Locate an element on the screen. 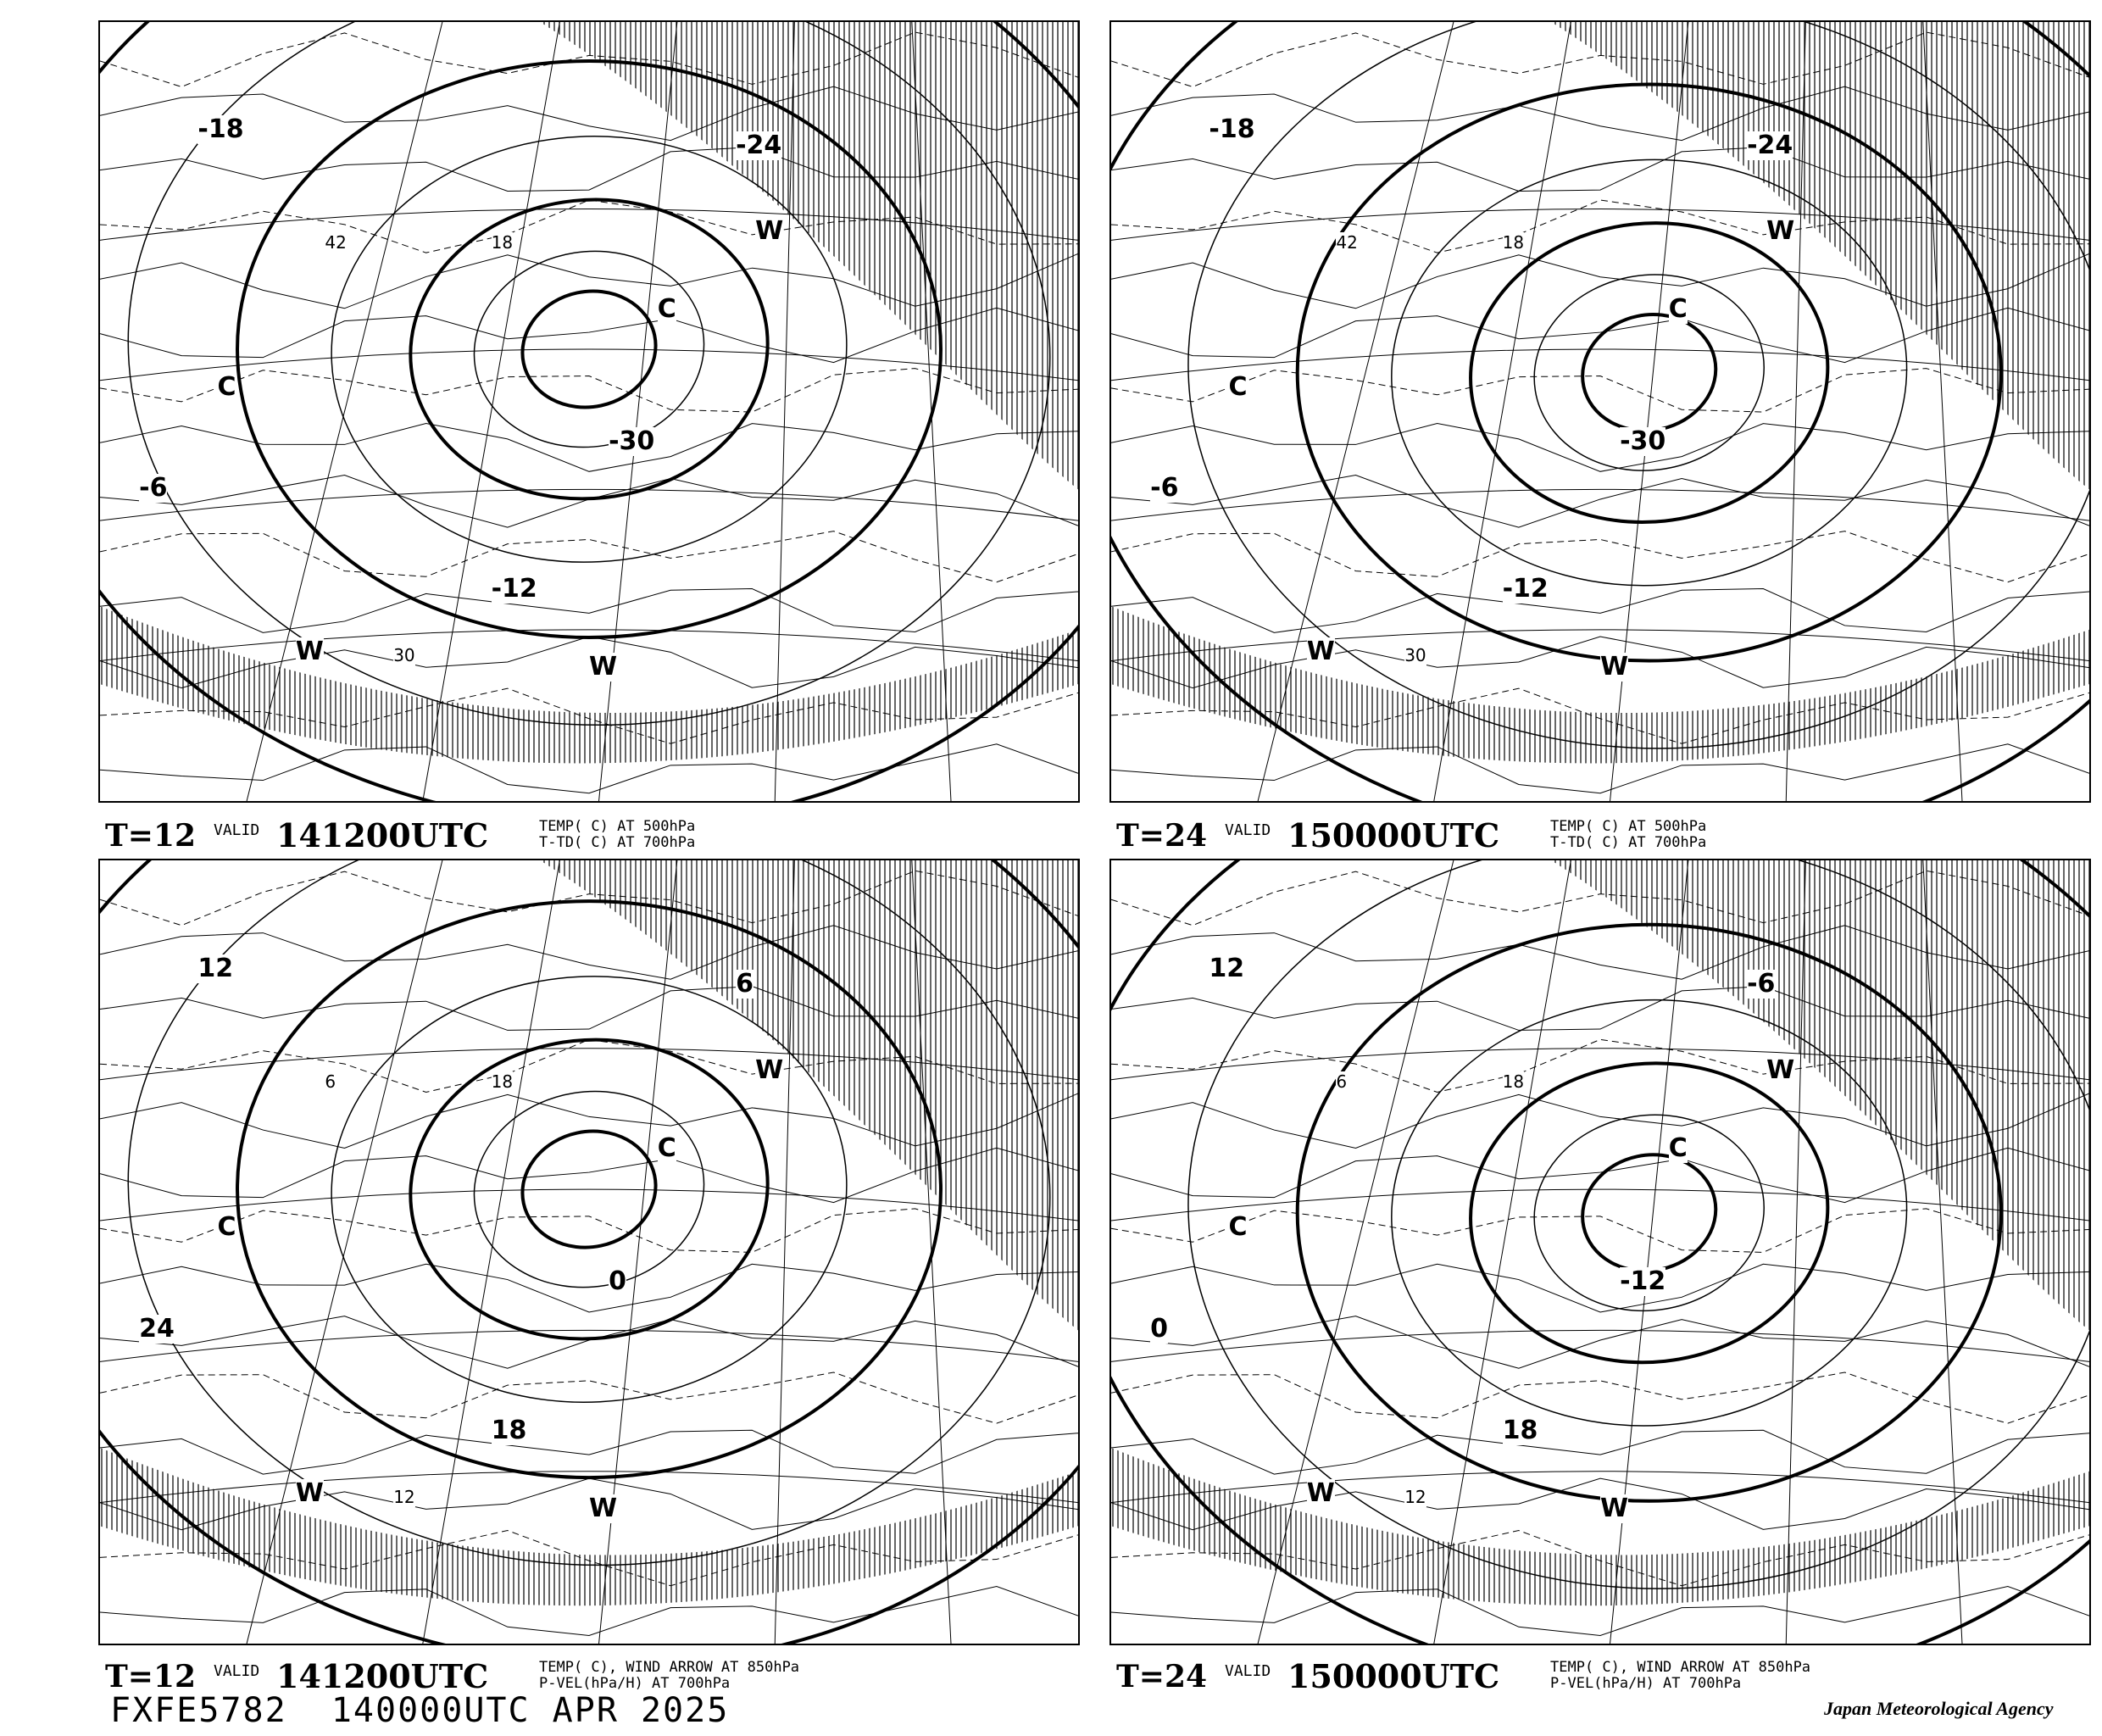 The image size is (2102, 1736). field-description: TEMP( C) AT 500hPa is located at coordinates (1628, 826).